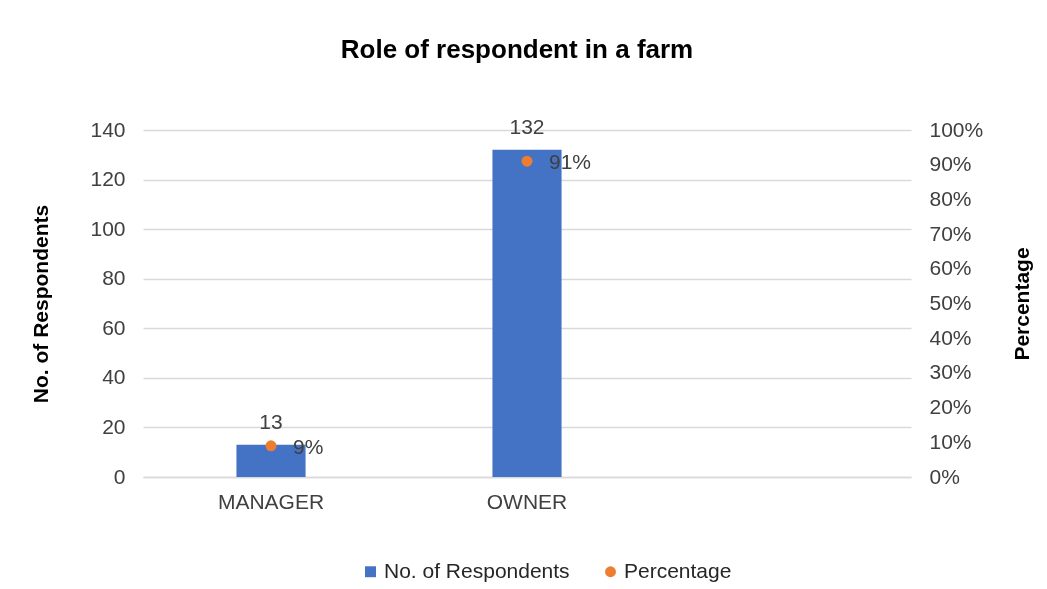 This screenshot has height=589, width=1047. Describe the element at coordinates (956, 129) in the screenshot. I see `y2-tick-label: 100%` at that location.